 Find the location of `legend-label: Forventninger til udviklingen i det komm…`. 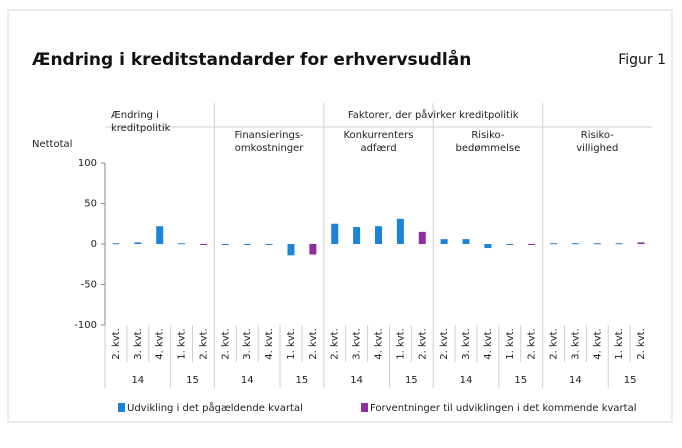

legend-label: Forventninger til udviklingen i det komm… is located at coordinates (503, 408).